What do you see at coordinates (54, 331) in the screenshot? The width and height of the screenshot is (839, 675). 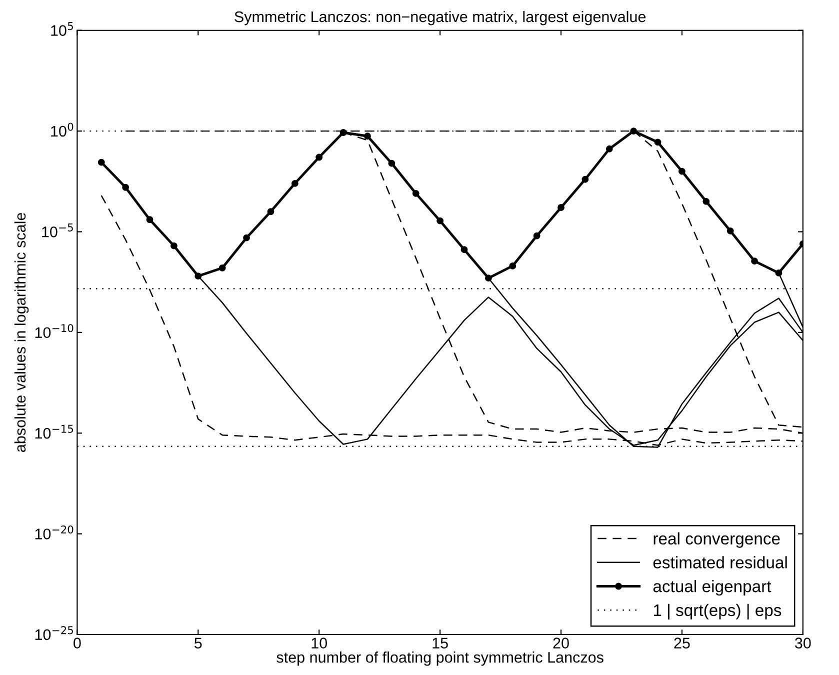 I see `y-tick-label: 10$^{−10}$` at bounding box center [54, 331].